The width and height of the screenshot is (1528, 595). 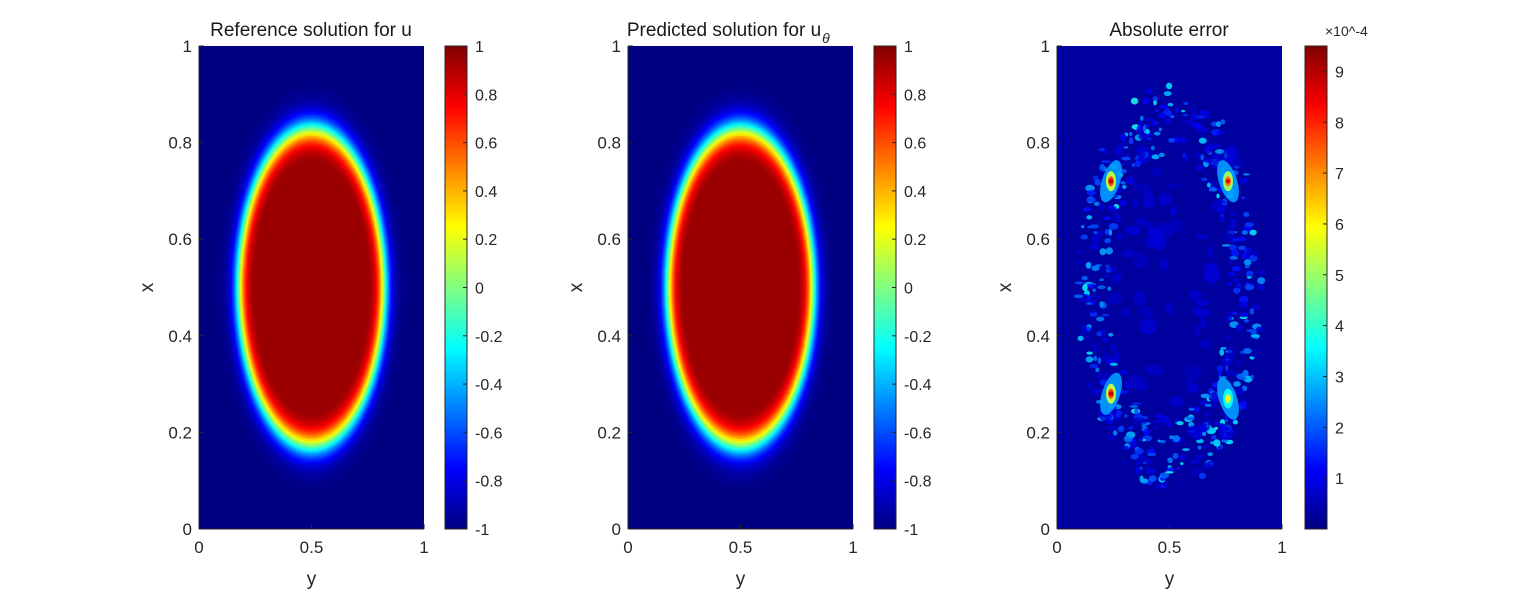 I want to click on colorbar-tick-label: -0.8, so click(x=918, y=482).